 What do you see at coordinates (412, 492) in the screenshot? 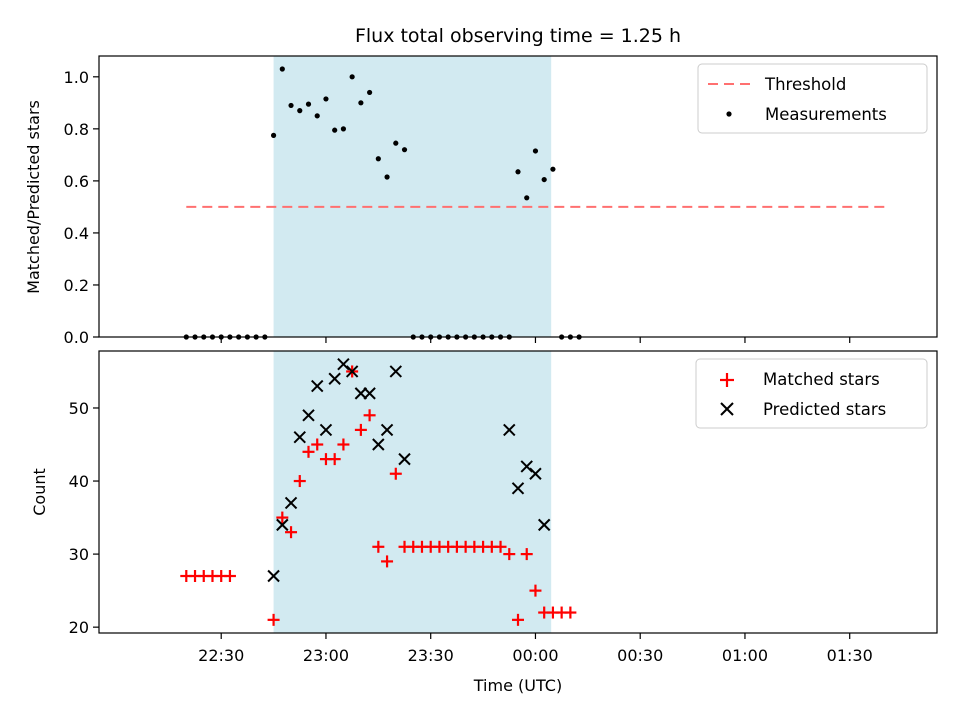
I see `bottom-observing-window` at bounding box center [412, 492].